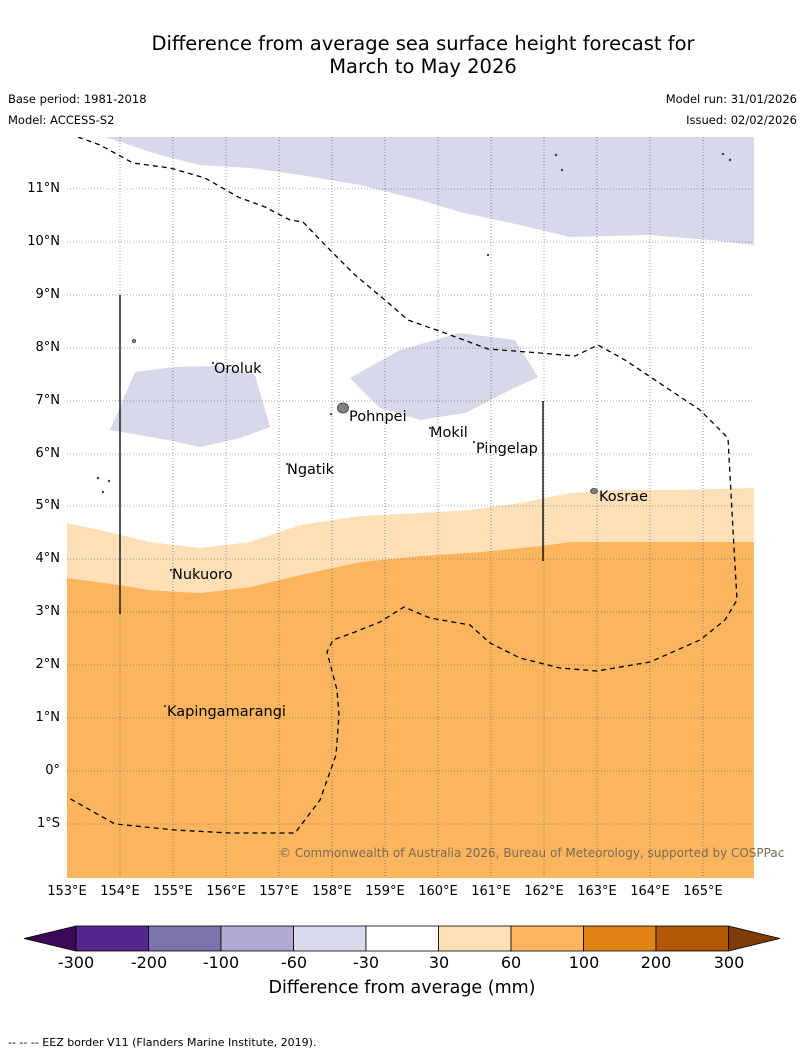 The width and height of the screenshot is (804, 1058). Describe the element at coordinates (366, 962) in the screenshot. I see `cb-tick: -30` at that location.